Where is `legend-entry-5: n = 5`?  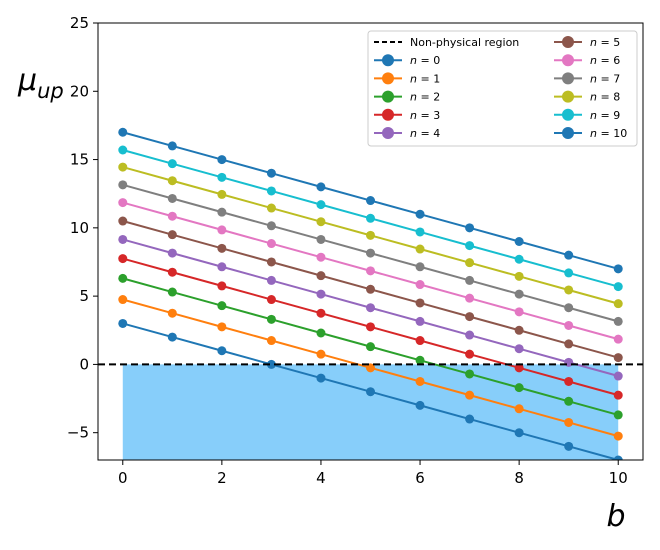
legend-entry-5: n = 5 is located at coordinates (587, 42).